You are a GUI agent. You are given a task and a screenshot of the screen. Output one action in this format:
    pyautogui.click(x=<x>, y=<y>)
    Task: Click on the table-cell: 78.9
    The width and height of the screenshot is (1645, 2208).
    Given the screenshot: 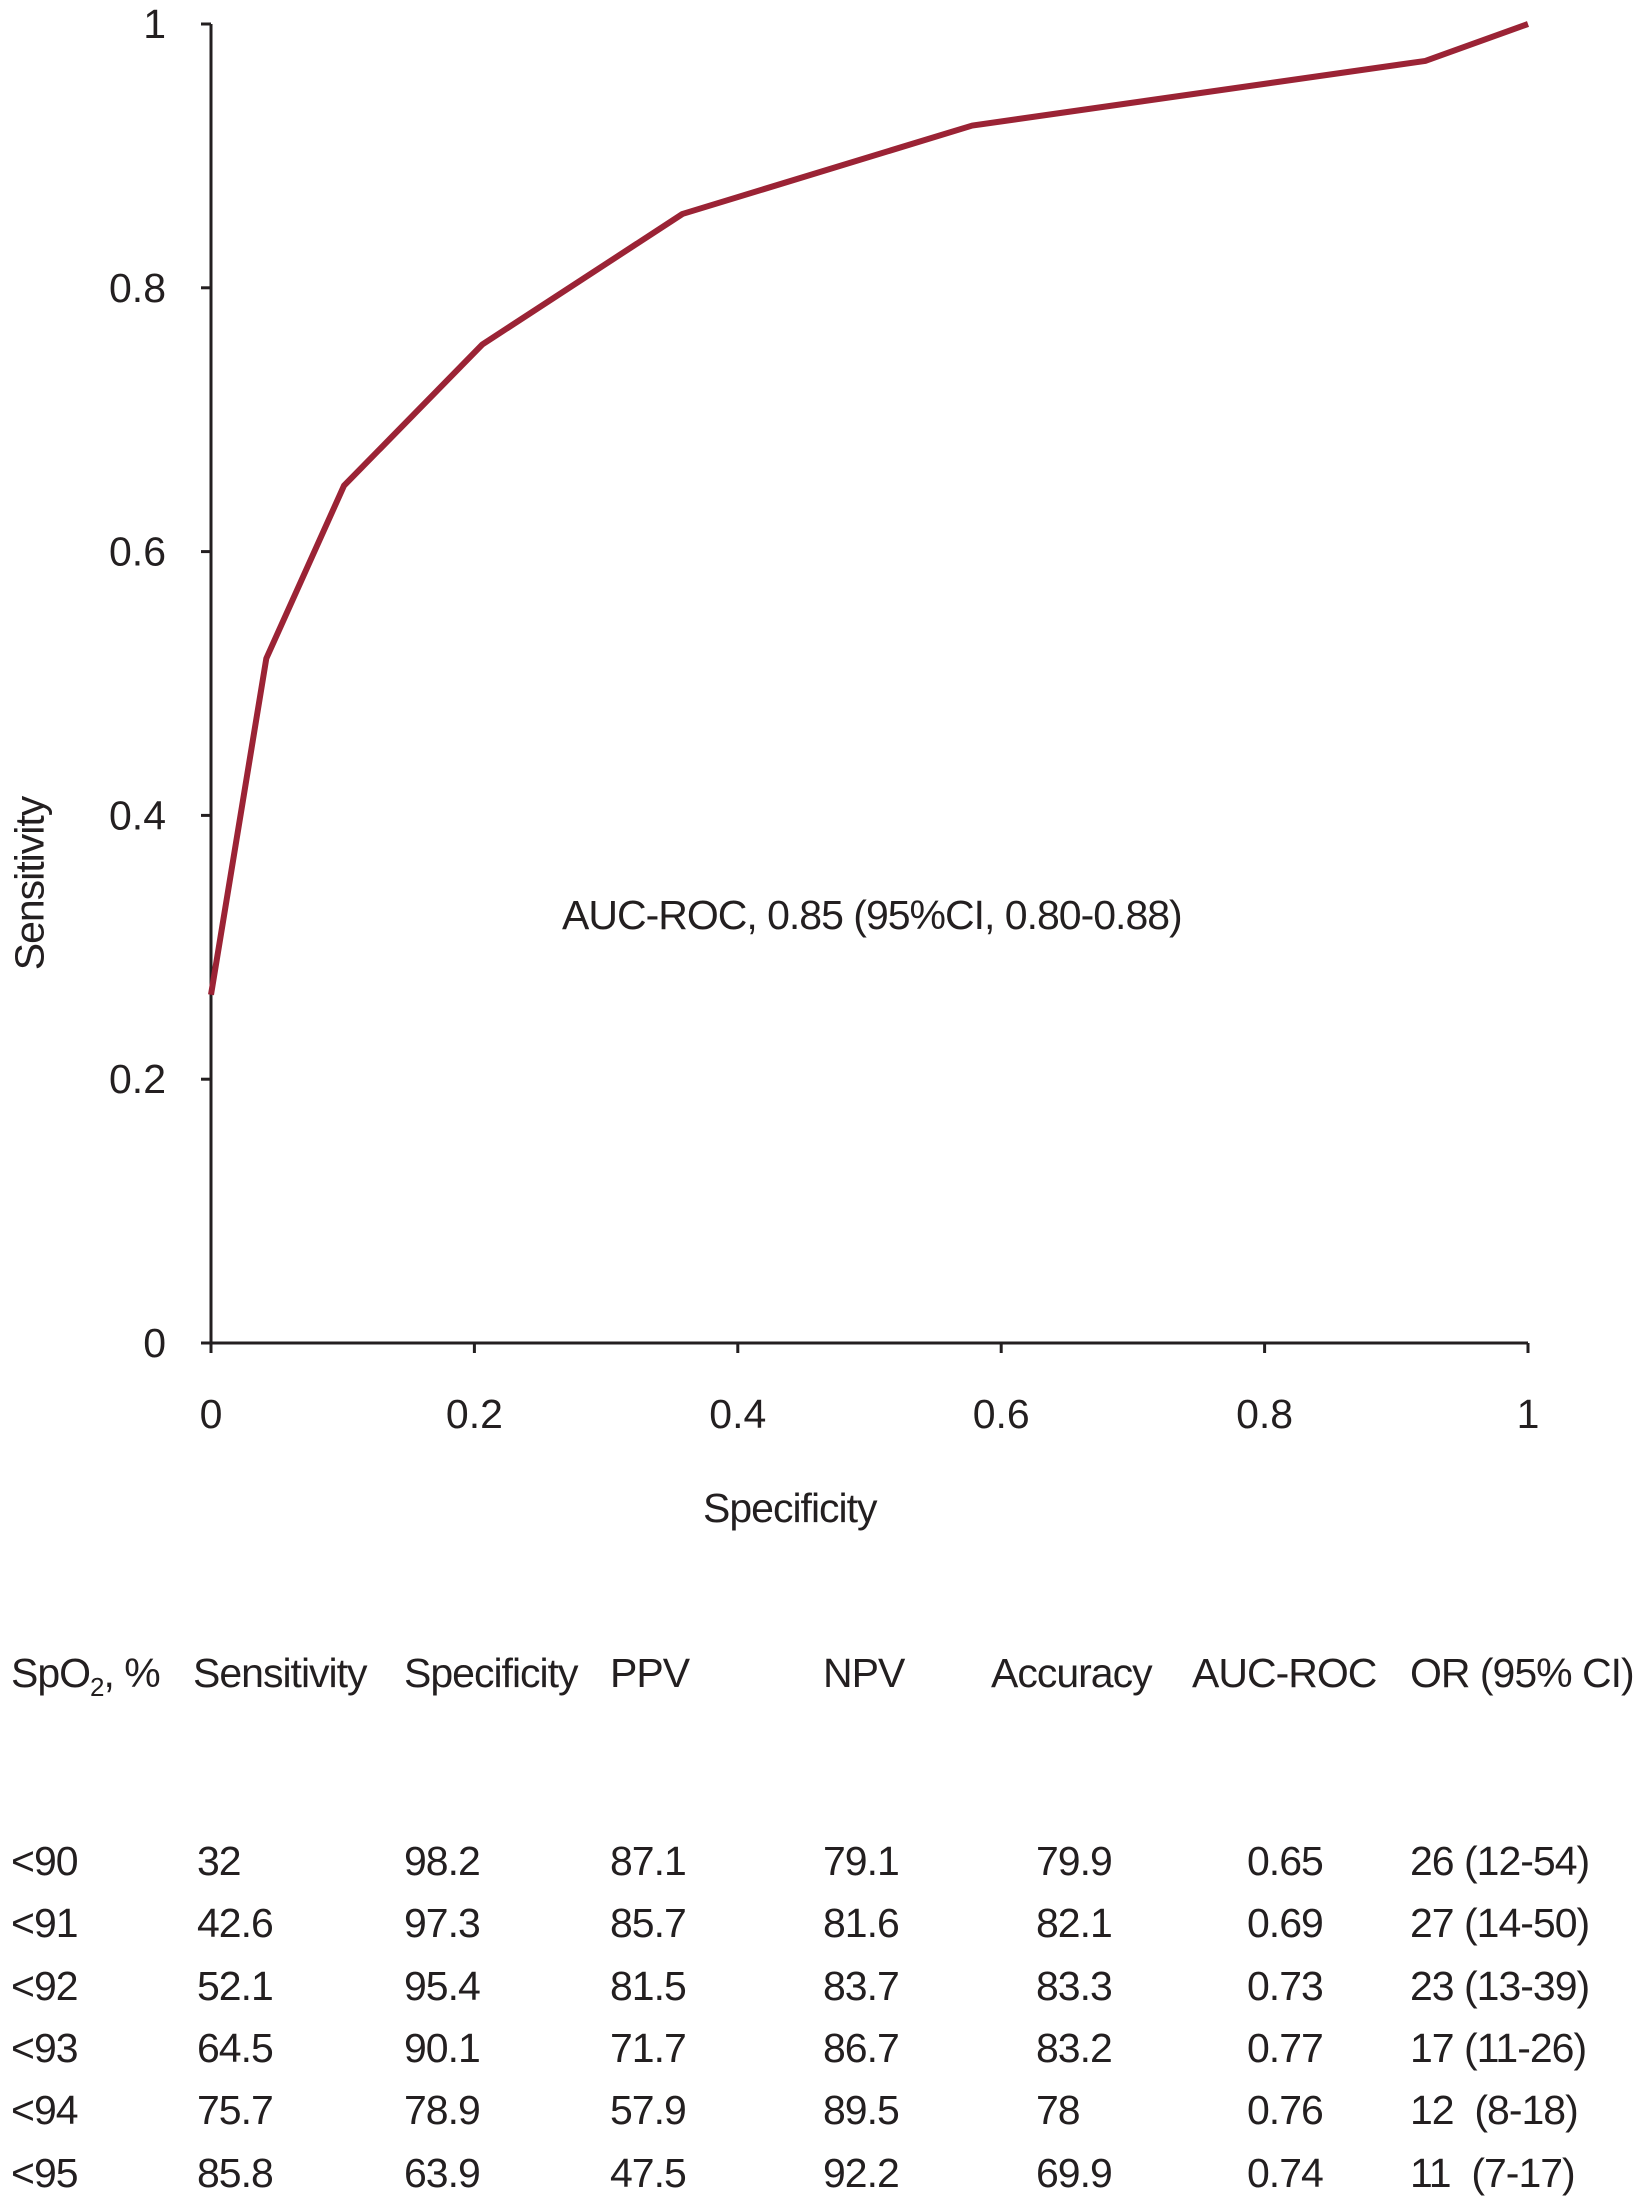 What is the action you would take?
    pyautogui.click(x=442, y=2110)
    